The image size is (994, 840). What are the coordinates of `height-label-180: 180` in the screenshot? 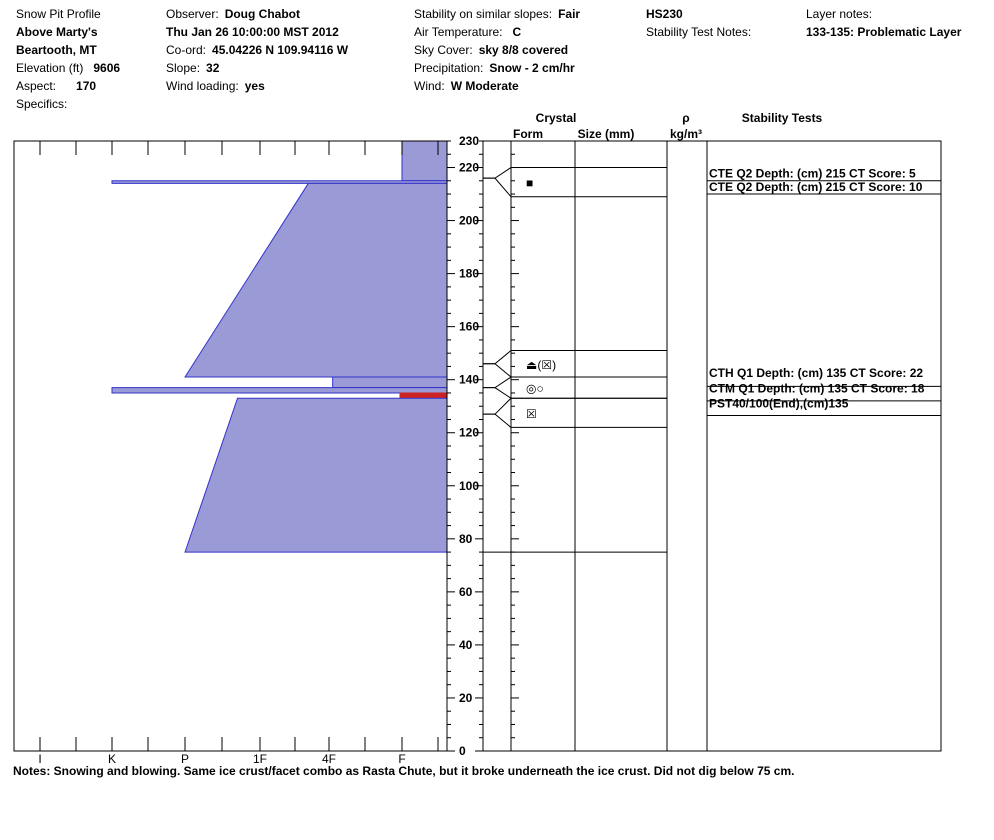 It's located at (469, 274).